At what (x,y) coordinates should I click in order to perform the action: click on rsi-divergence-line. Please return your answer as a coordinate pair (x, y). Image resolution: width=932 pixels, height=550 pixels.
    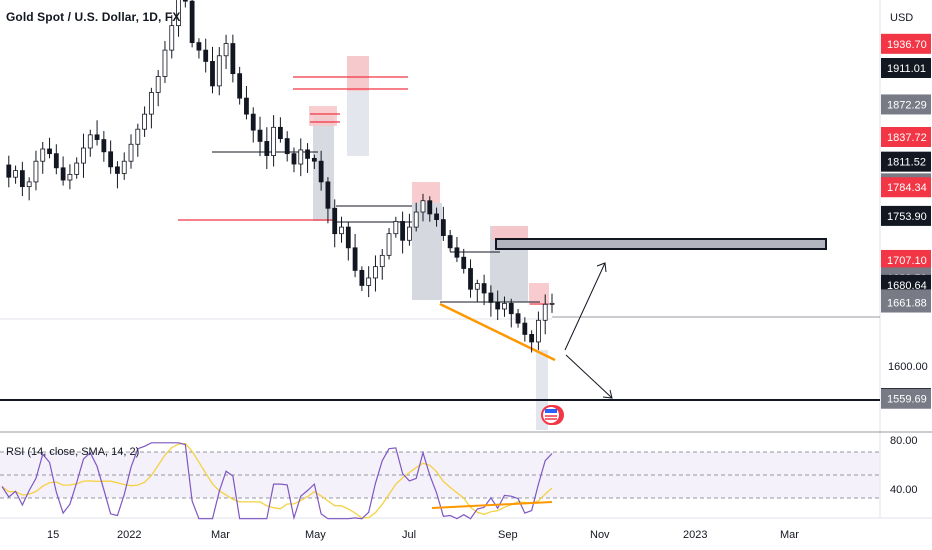
    Looking at the image, I should click on (492, 505).